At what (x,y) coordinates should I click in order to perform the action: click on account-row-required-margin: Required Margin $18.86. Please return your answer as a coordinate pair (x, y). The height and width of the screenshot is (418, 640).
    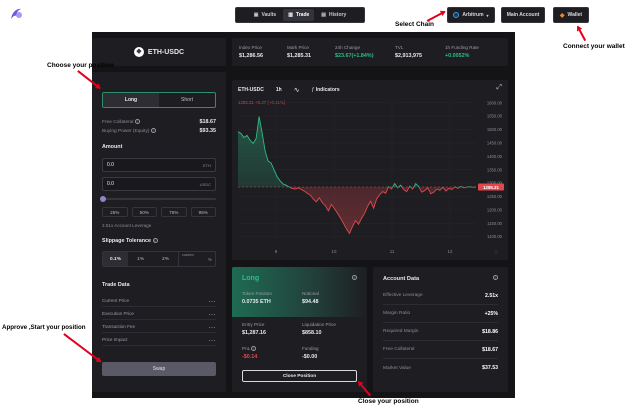
    Looking at the image, I should click on (440, 332).